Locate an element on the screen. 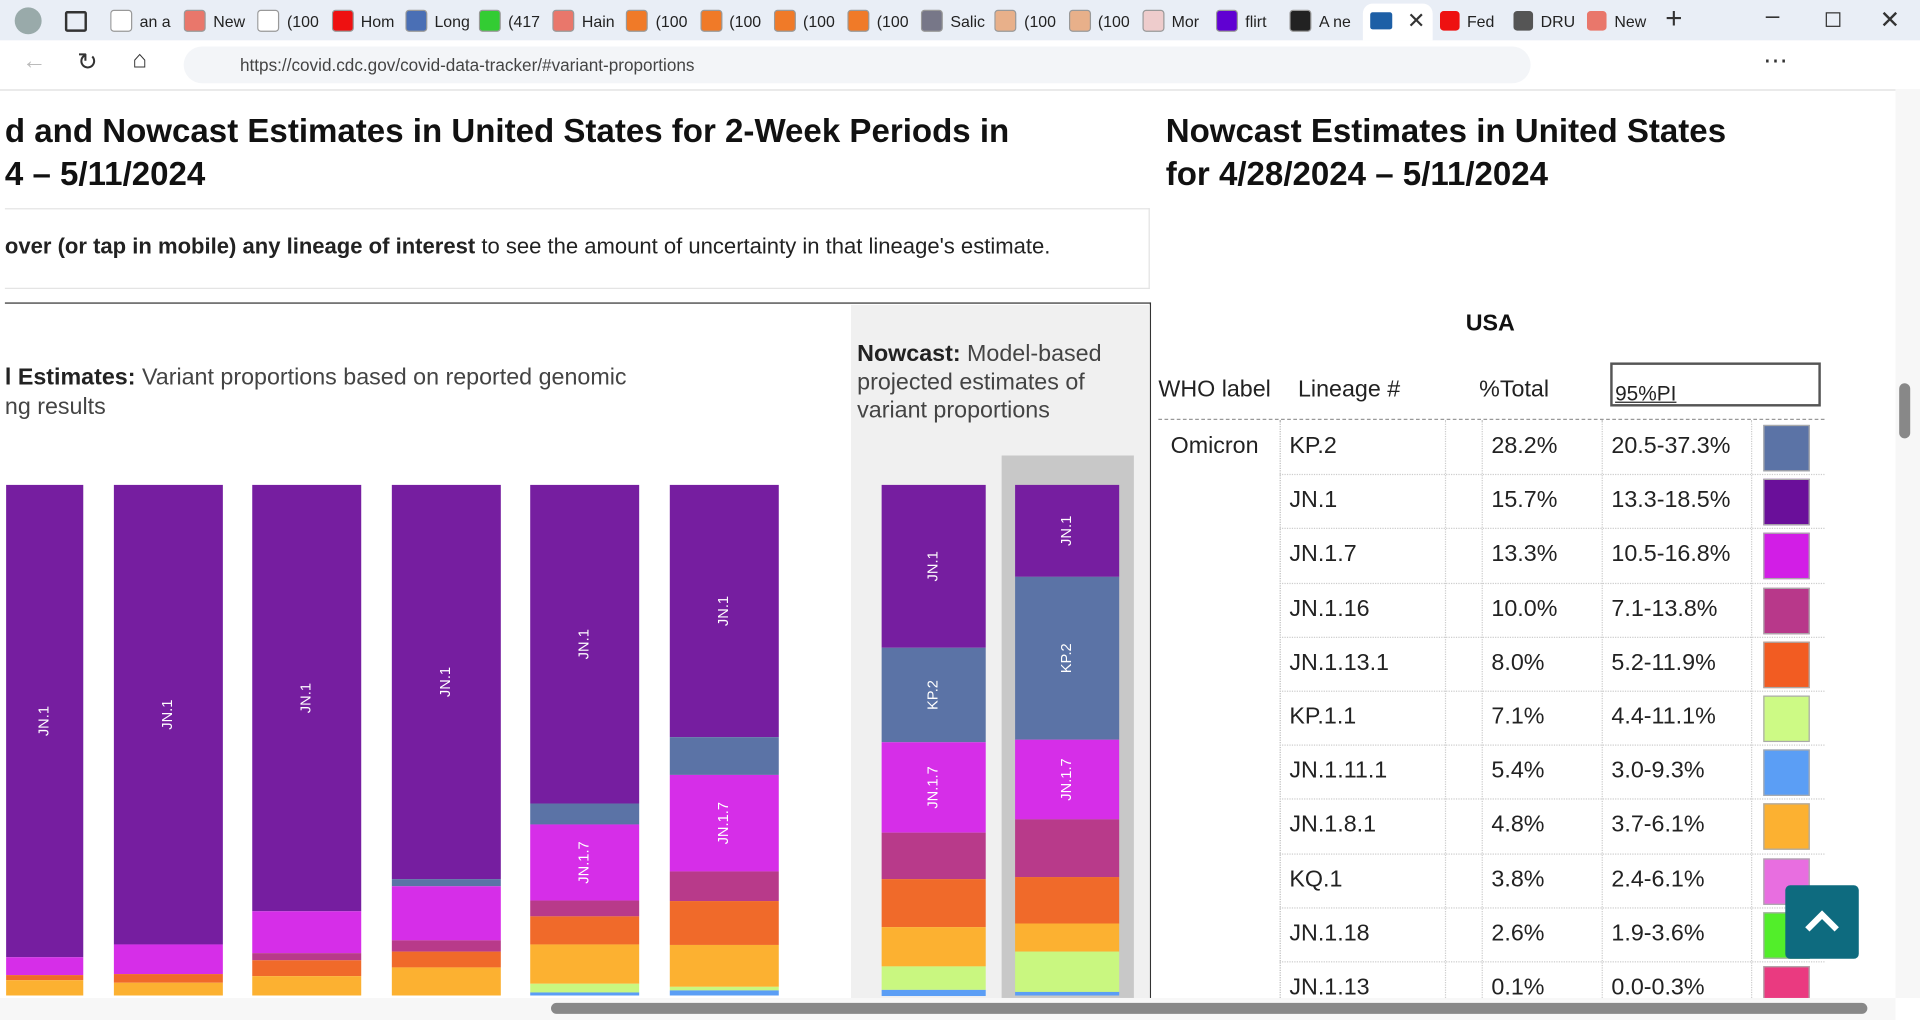 The width and height of the screenshot is (1920, 1020). vertical-scrollbar is located at coordinates (1907, 543).